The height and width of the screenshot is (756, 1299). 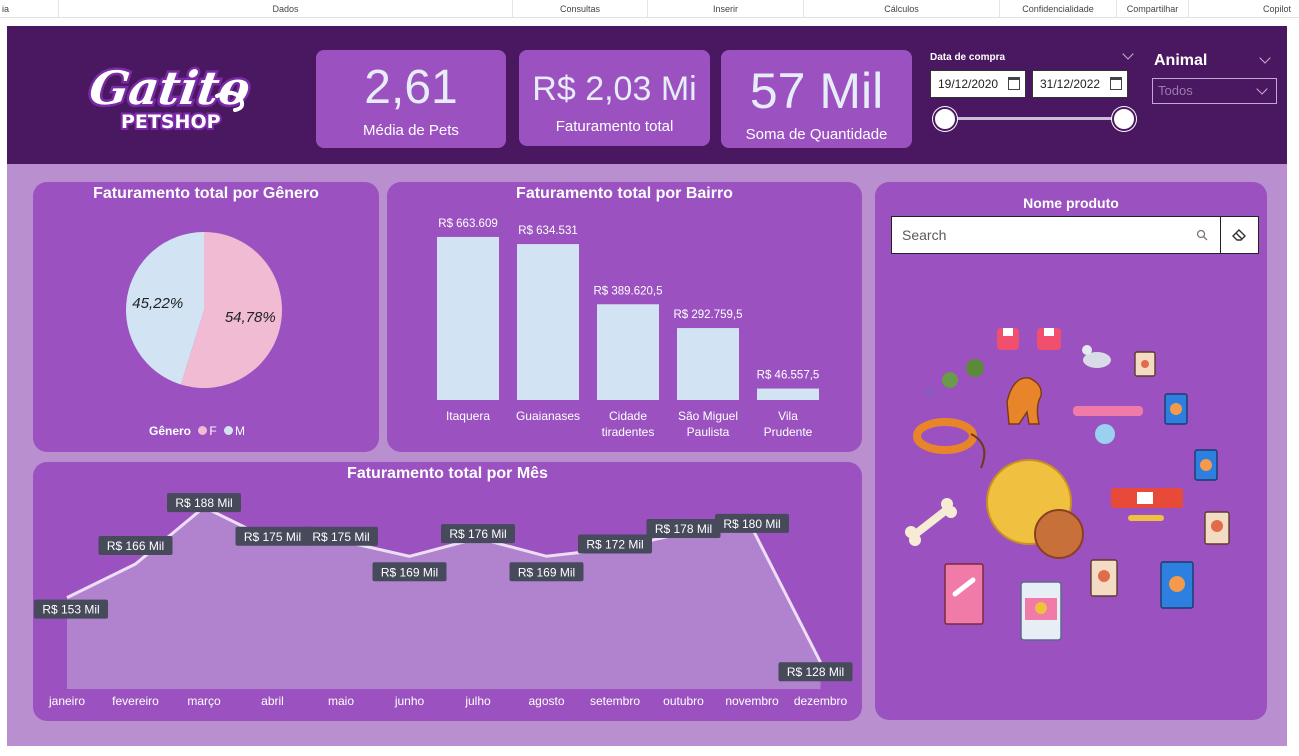 I want to click on legend-item-f: F, so click(x=213, y=431).